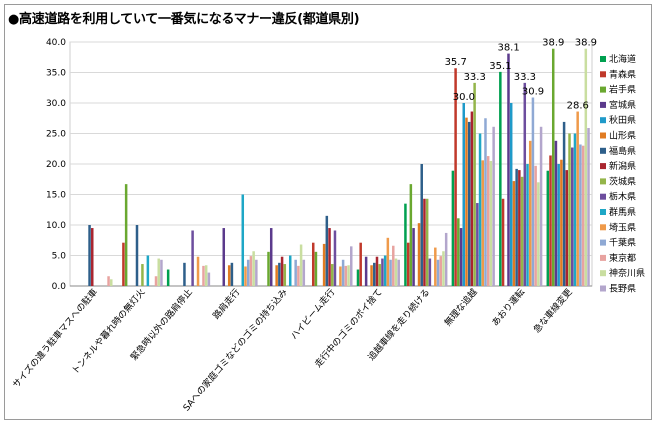 The width and height of the screenshot is (657, 425). Describe the element at coordinates (56, 104) in the screenshot. I see `y-tick-label: 30.0` at that location.